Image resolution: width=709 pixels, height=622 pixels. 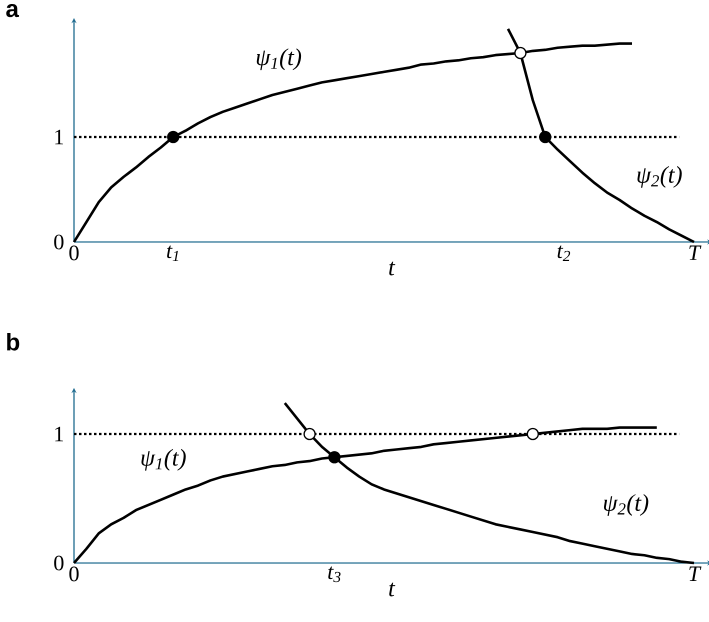 I want to click on line-series, so click(x=601, y=136).